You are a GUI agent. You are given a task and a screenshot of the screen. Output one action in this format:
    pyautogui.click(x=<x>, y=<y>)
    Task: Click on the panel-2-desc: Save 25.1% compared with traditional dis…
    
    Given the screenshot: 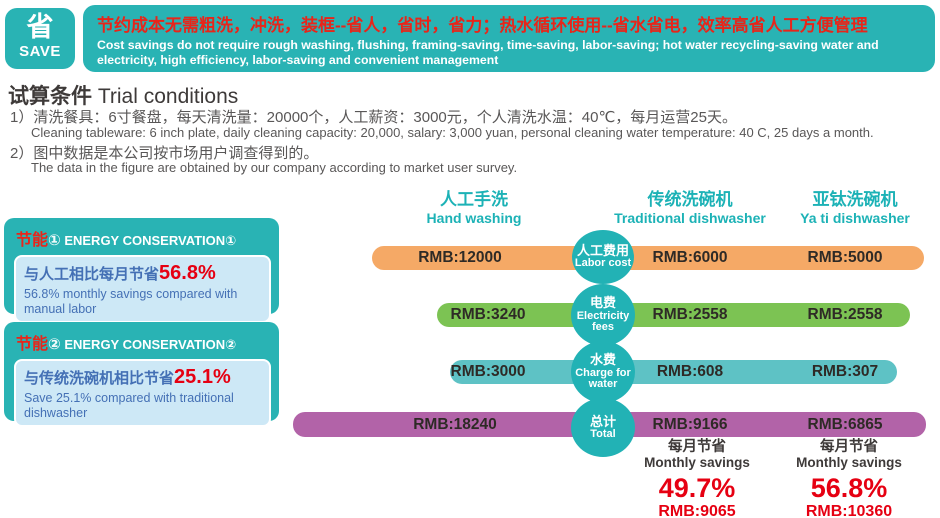 What is the action you would take?
    pyautogui.click(x=129, y=405)
    